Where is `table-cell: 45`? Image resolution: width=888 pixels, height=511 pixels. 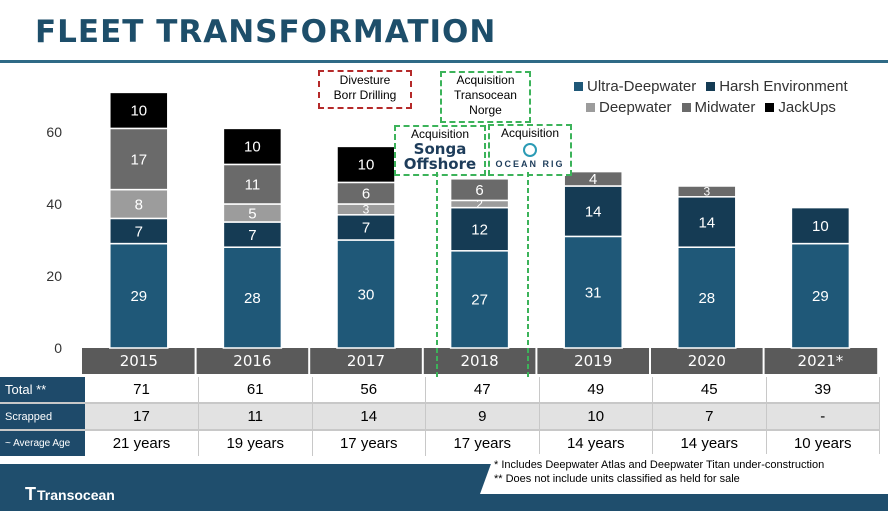 table-cell: 45 is located at coordinates (709, 390).